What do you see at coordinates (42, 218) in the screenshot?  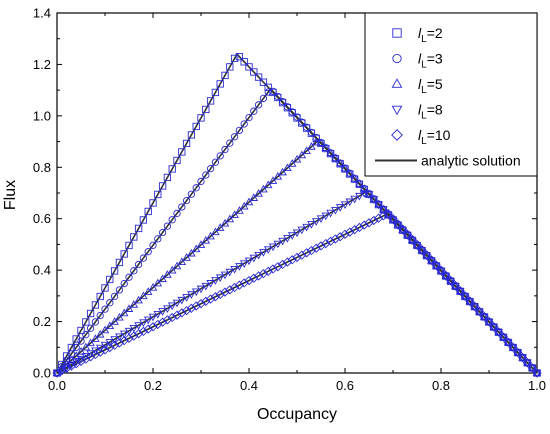 I see `y-tick-label: 0.6` at bounding box center [42, 218].